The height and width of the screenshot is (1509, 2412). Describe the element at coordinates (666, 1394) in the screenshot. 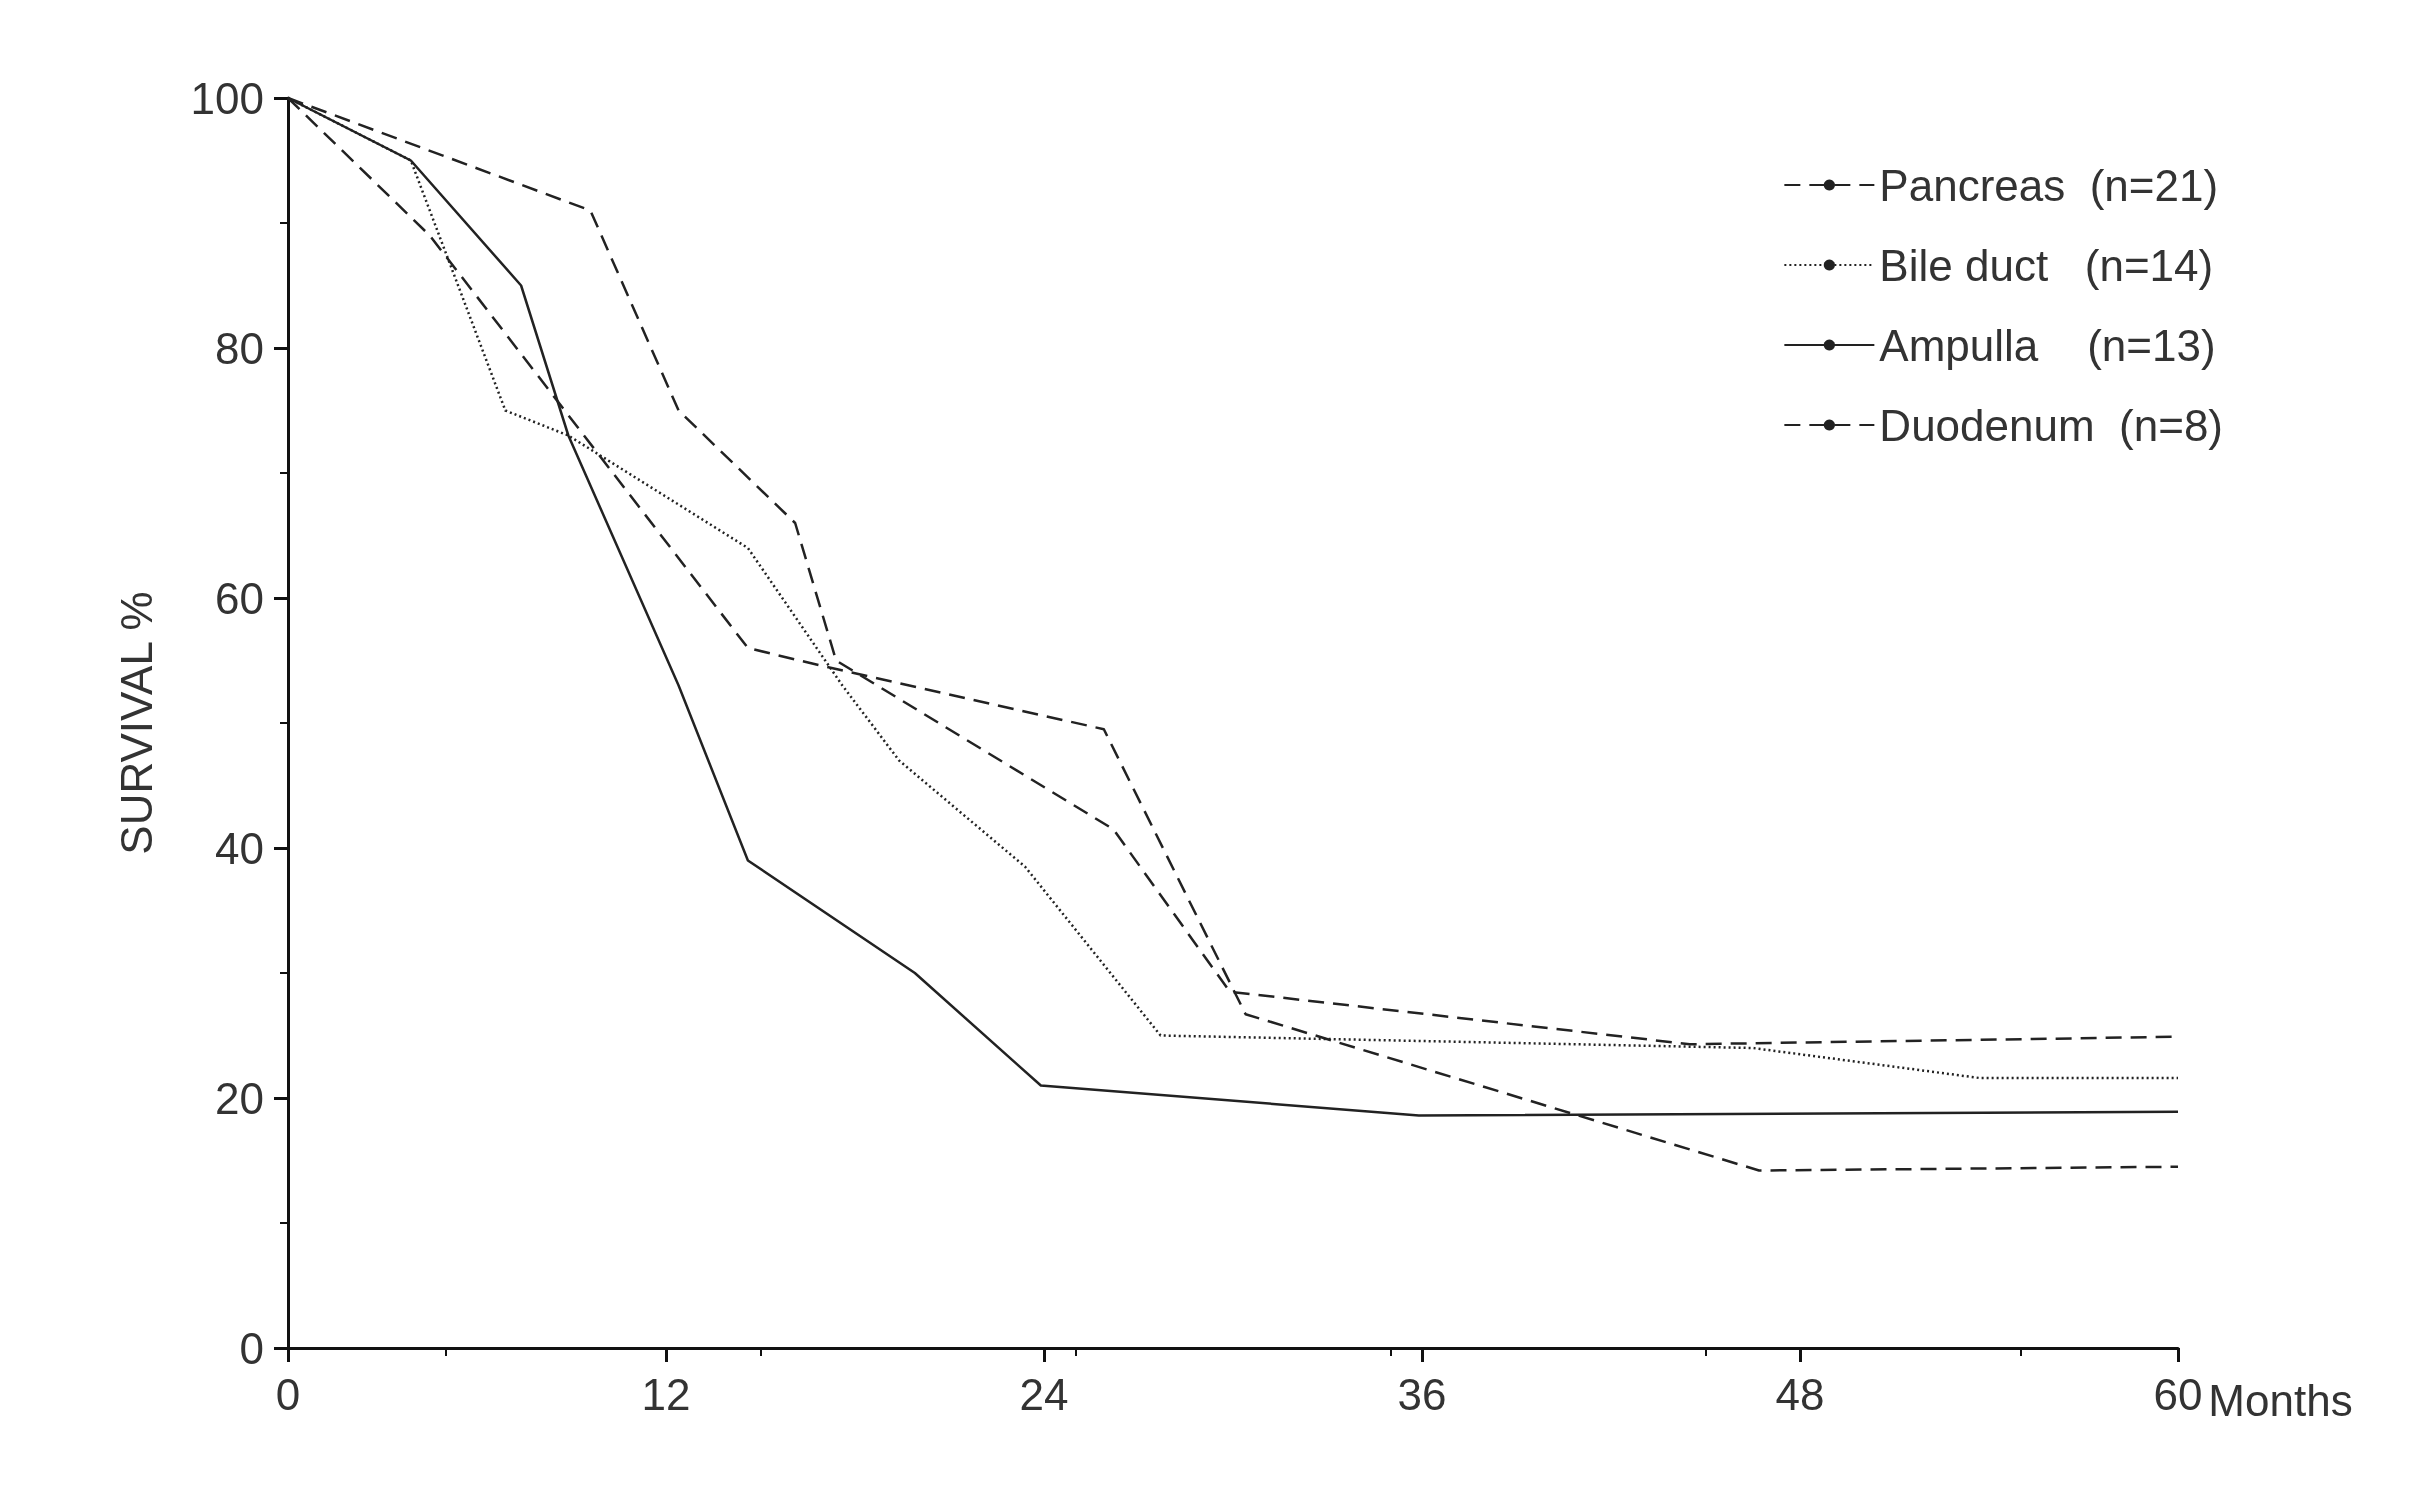

I see `x-tick-label: 12` at that location.